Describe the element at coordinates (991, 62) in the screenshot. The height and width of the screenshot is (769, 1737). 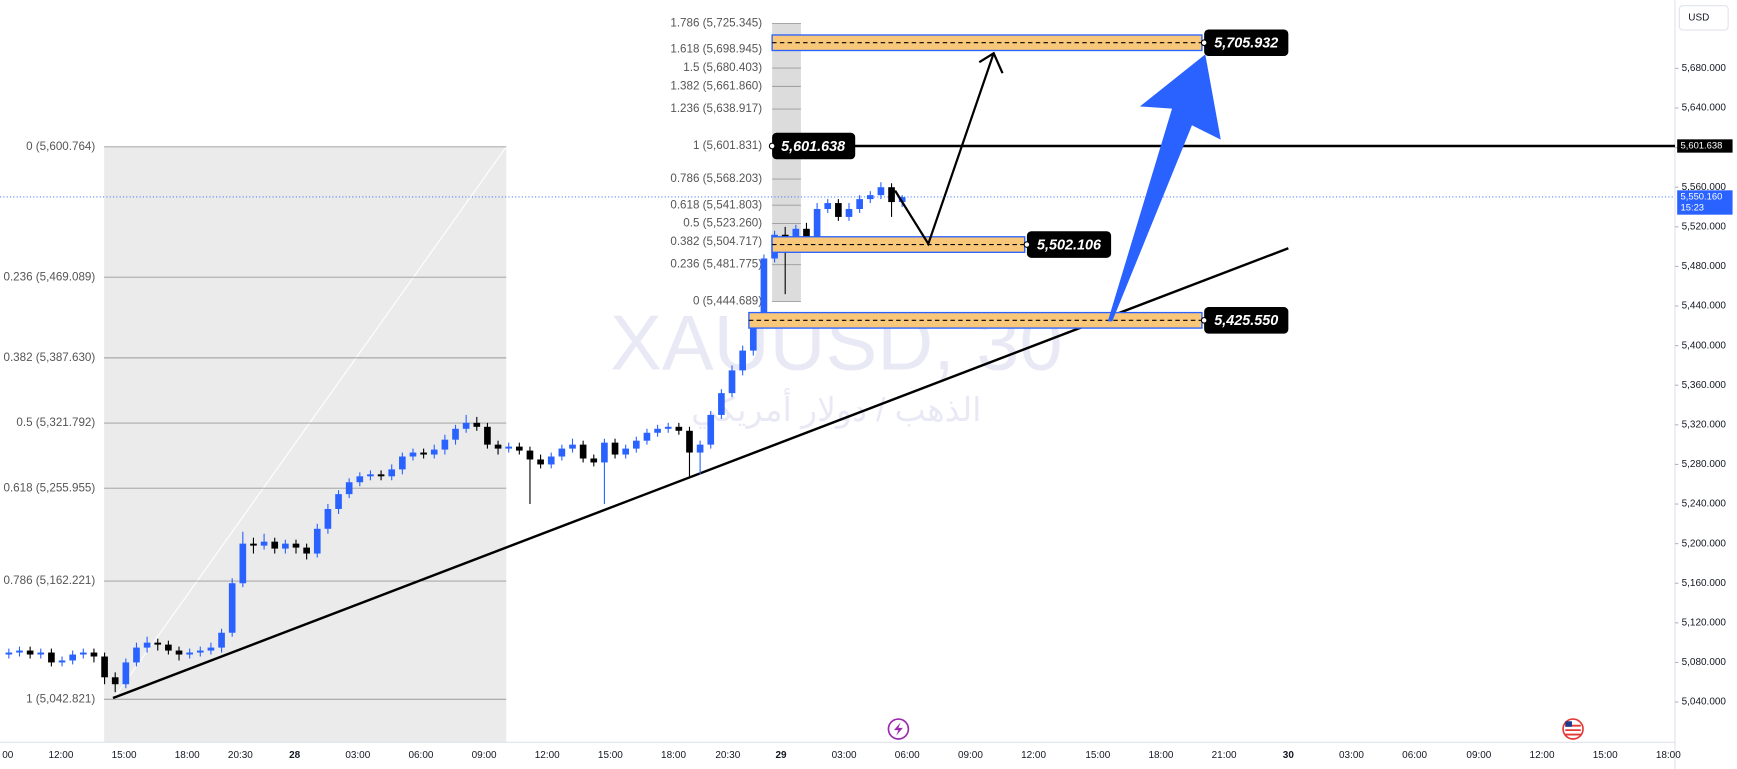
I see `path-arrow-head` at that location.